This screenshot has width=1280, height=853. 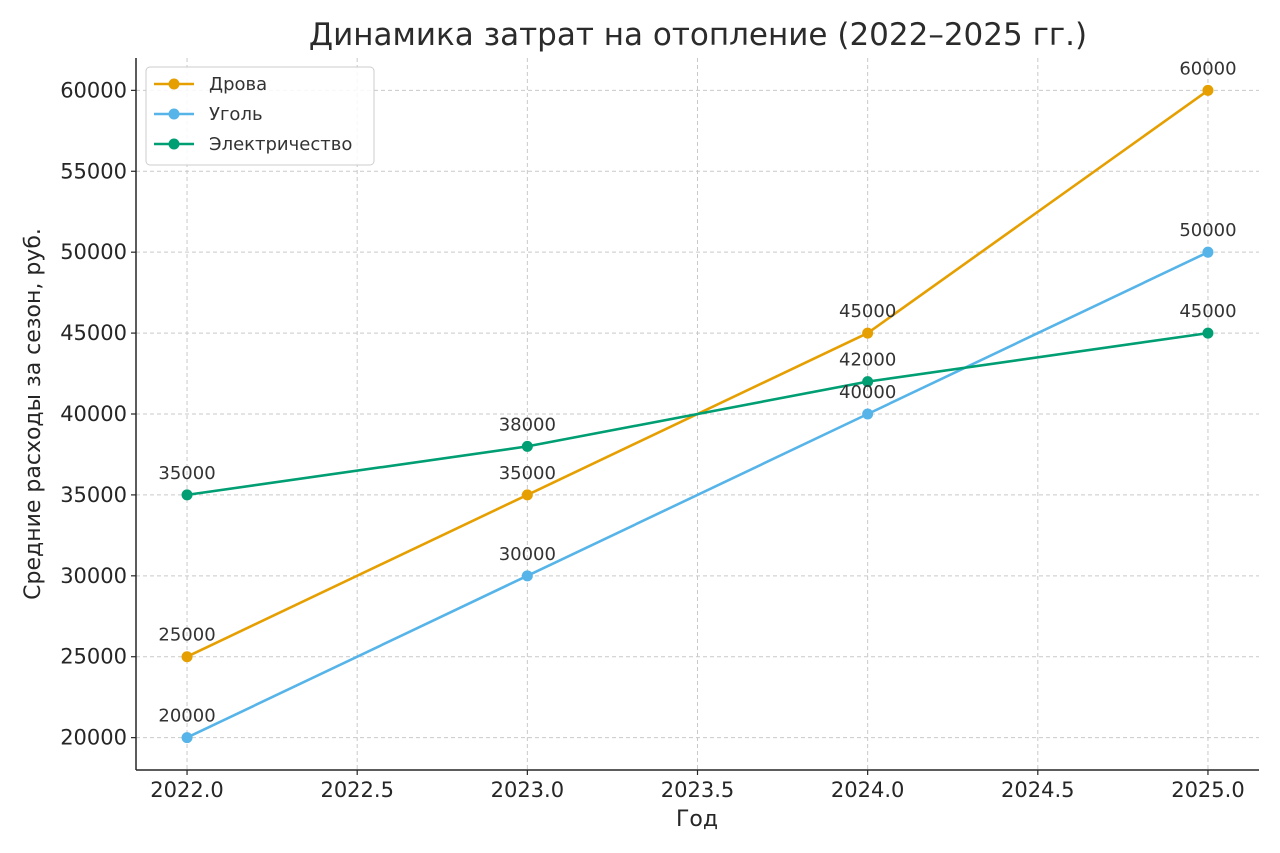 I want to click on y-tick-label: 35000, so click(x=93, y=495).